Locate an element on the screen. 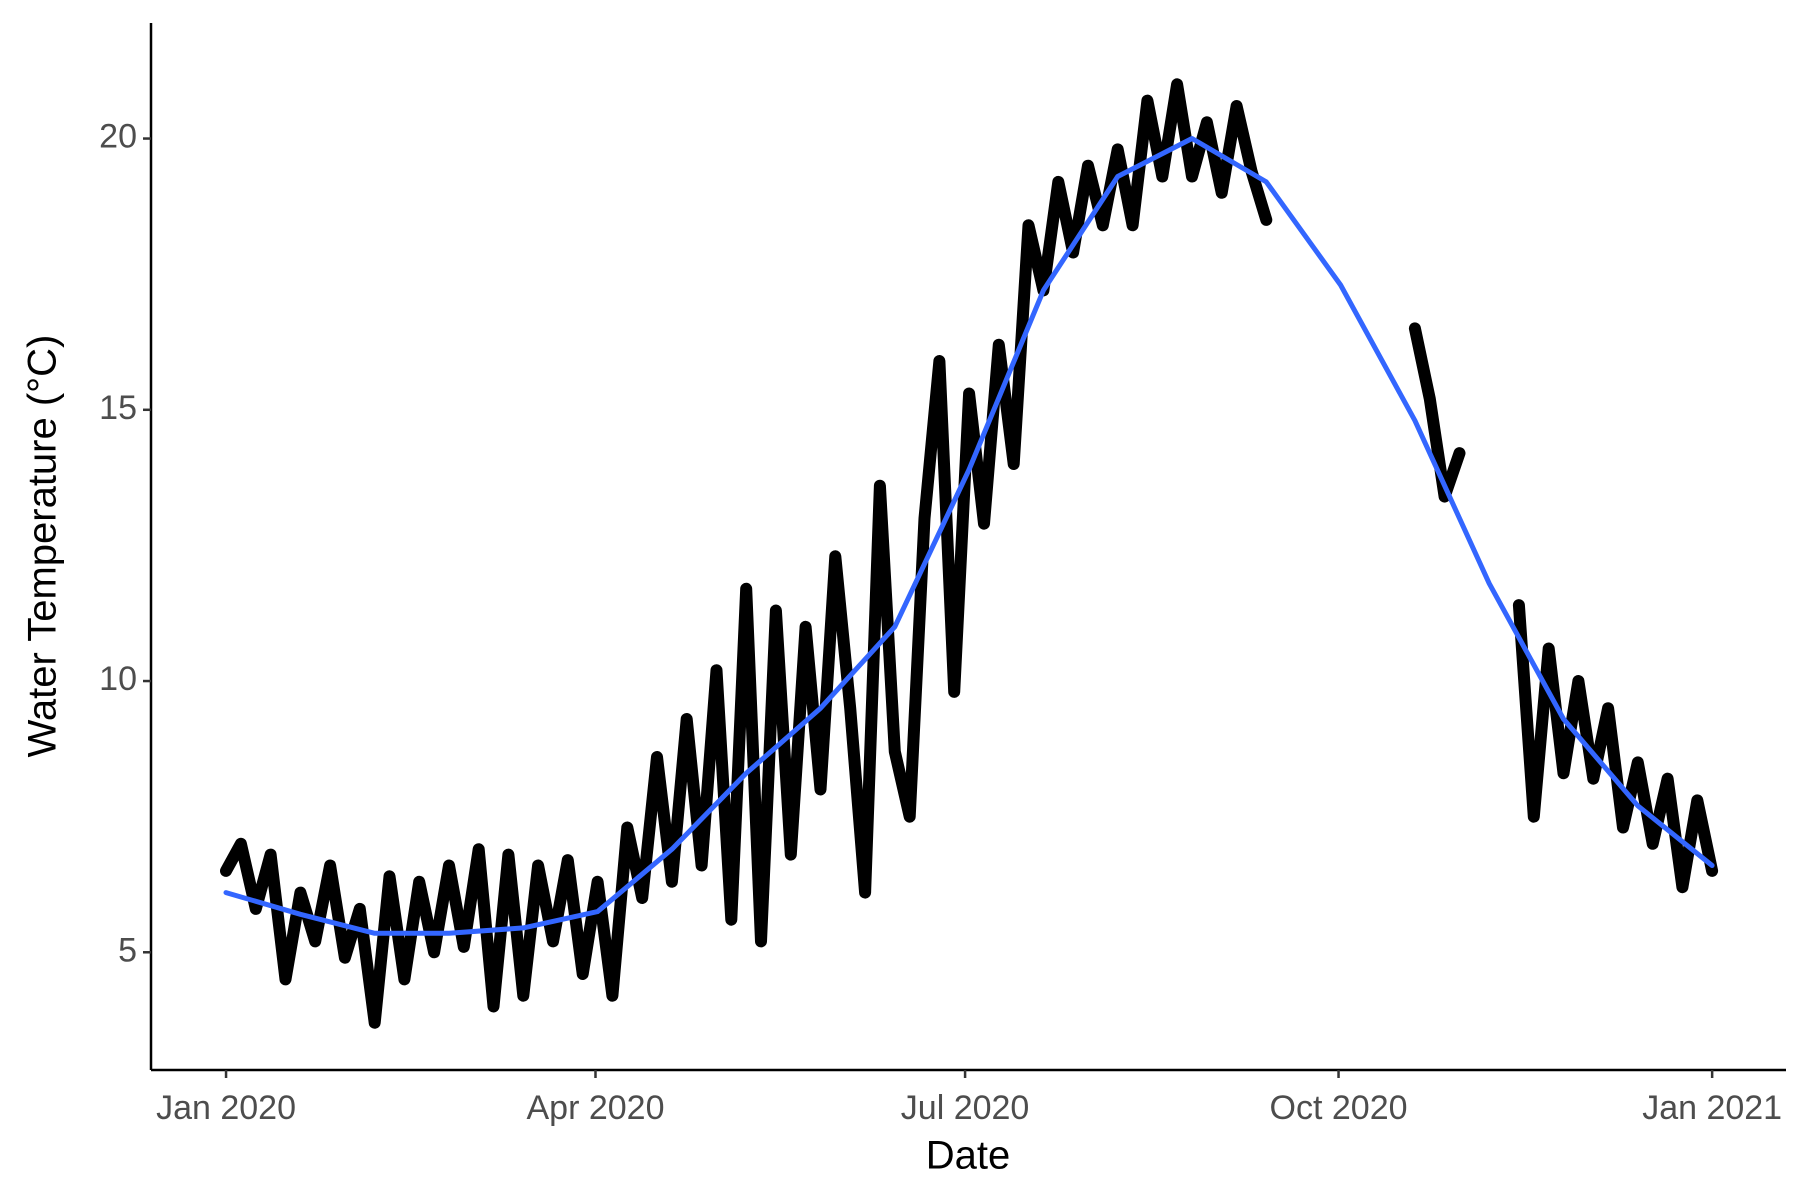  x-tick-label: Apr 2020 is located at coordinates (595, 1108).